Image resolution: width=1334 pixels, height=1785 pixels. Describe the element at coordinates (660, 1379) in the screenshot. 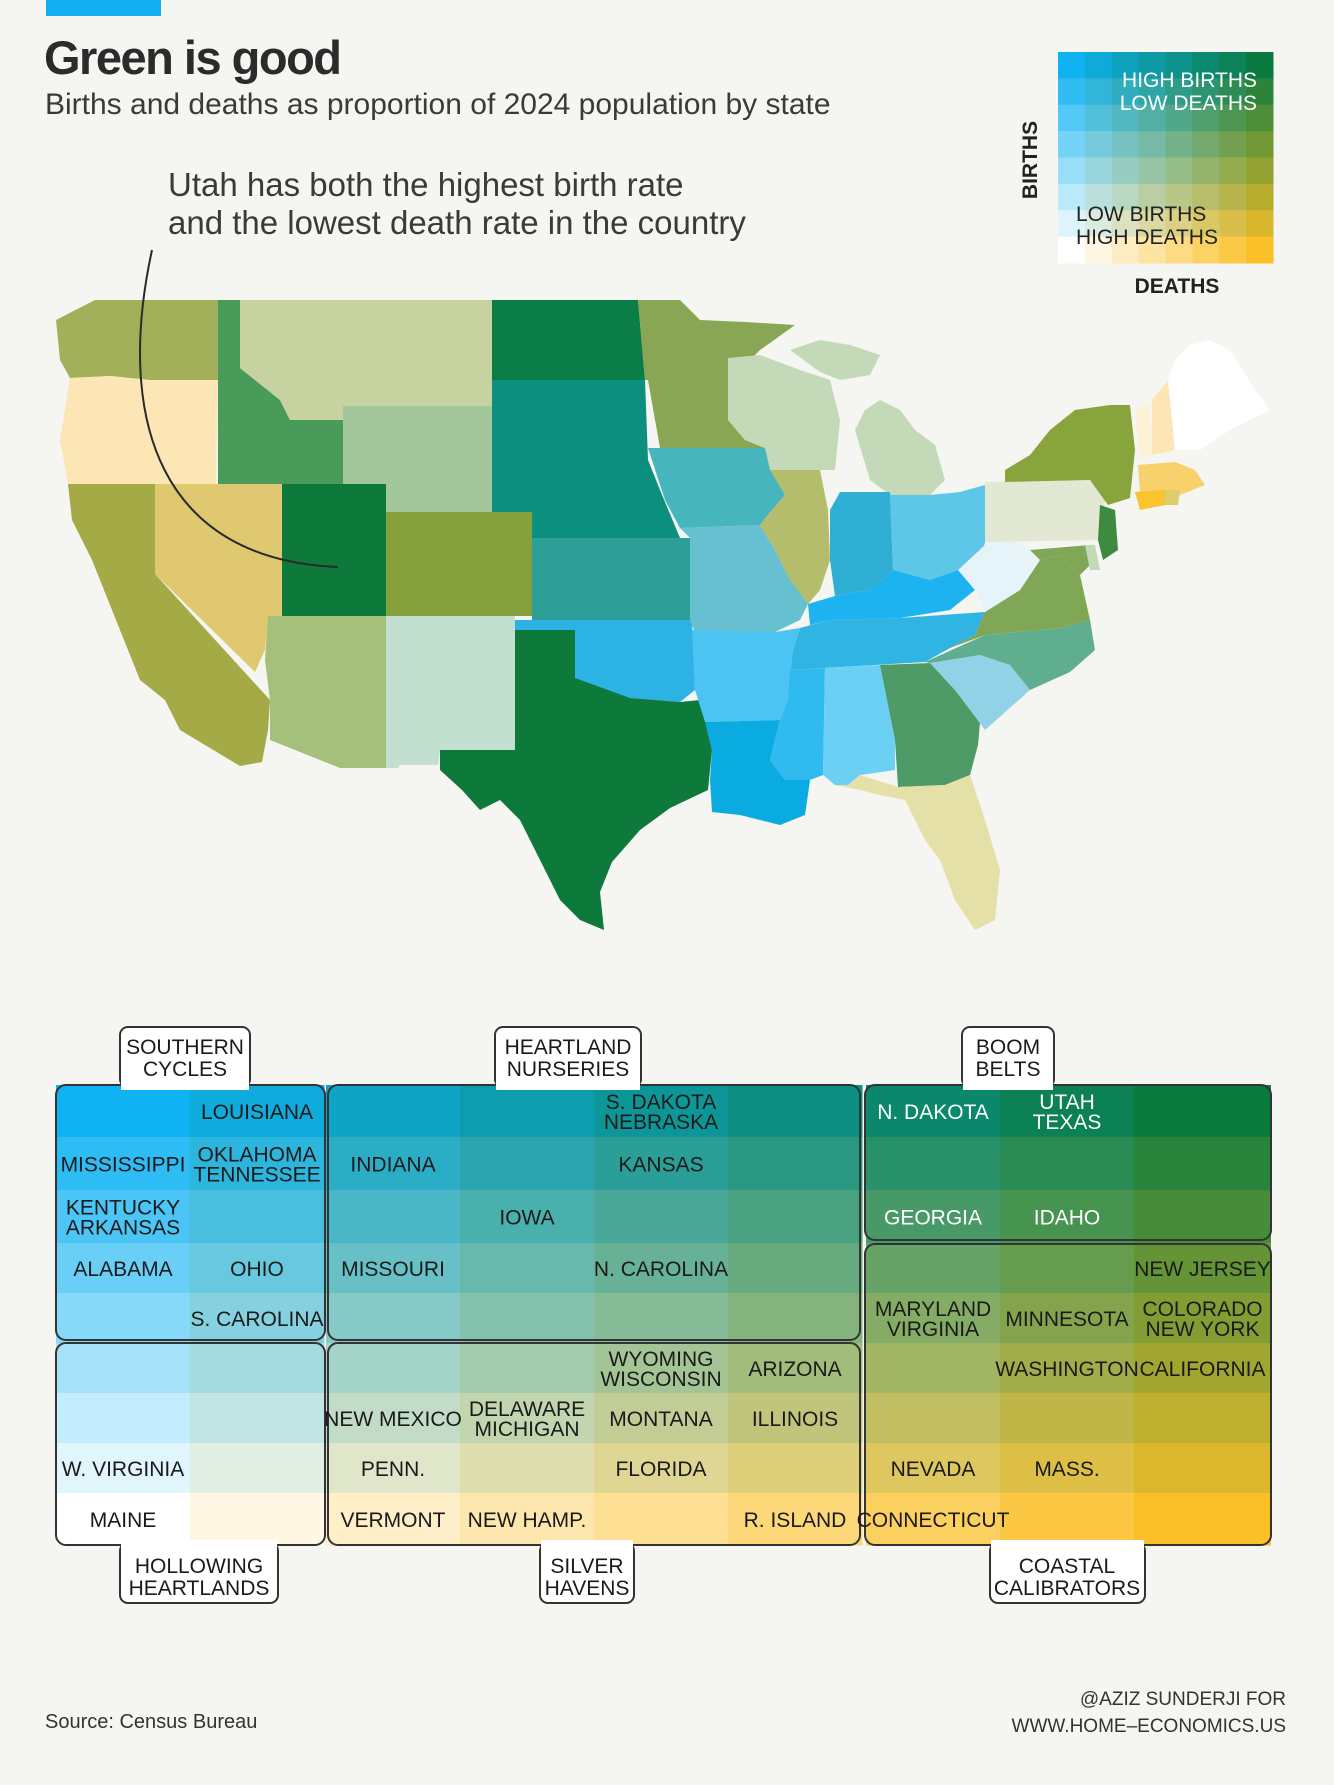

I see `state-label: WISCONSIN` at that location.